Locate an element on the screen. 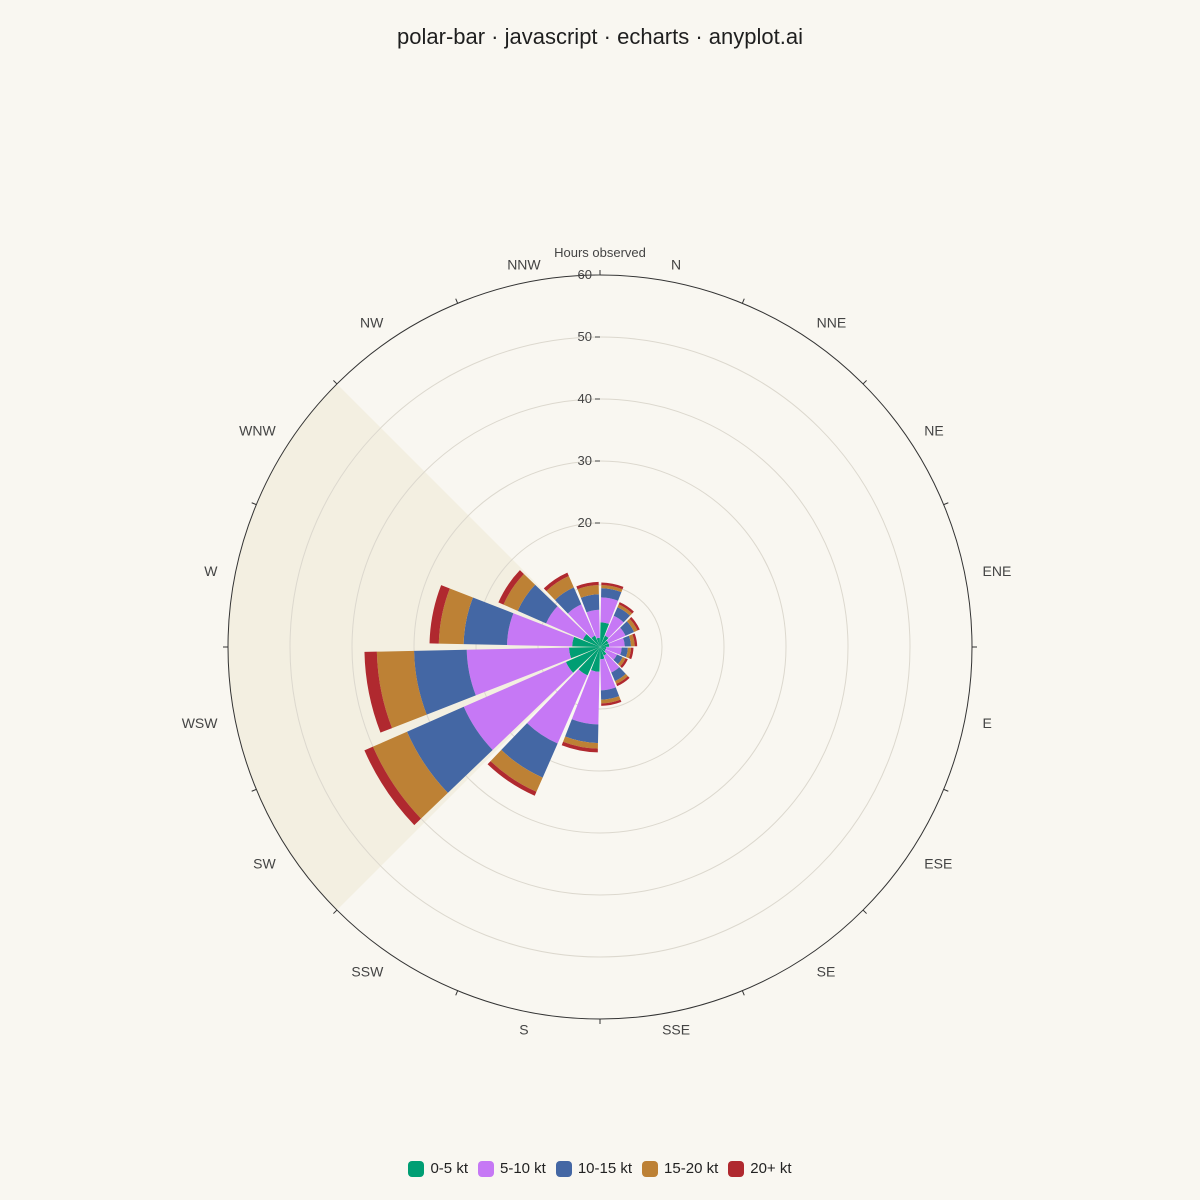 The image size is (1200, 1200). bar-SSE-15-20kt is located at coordinates (611, 700).